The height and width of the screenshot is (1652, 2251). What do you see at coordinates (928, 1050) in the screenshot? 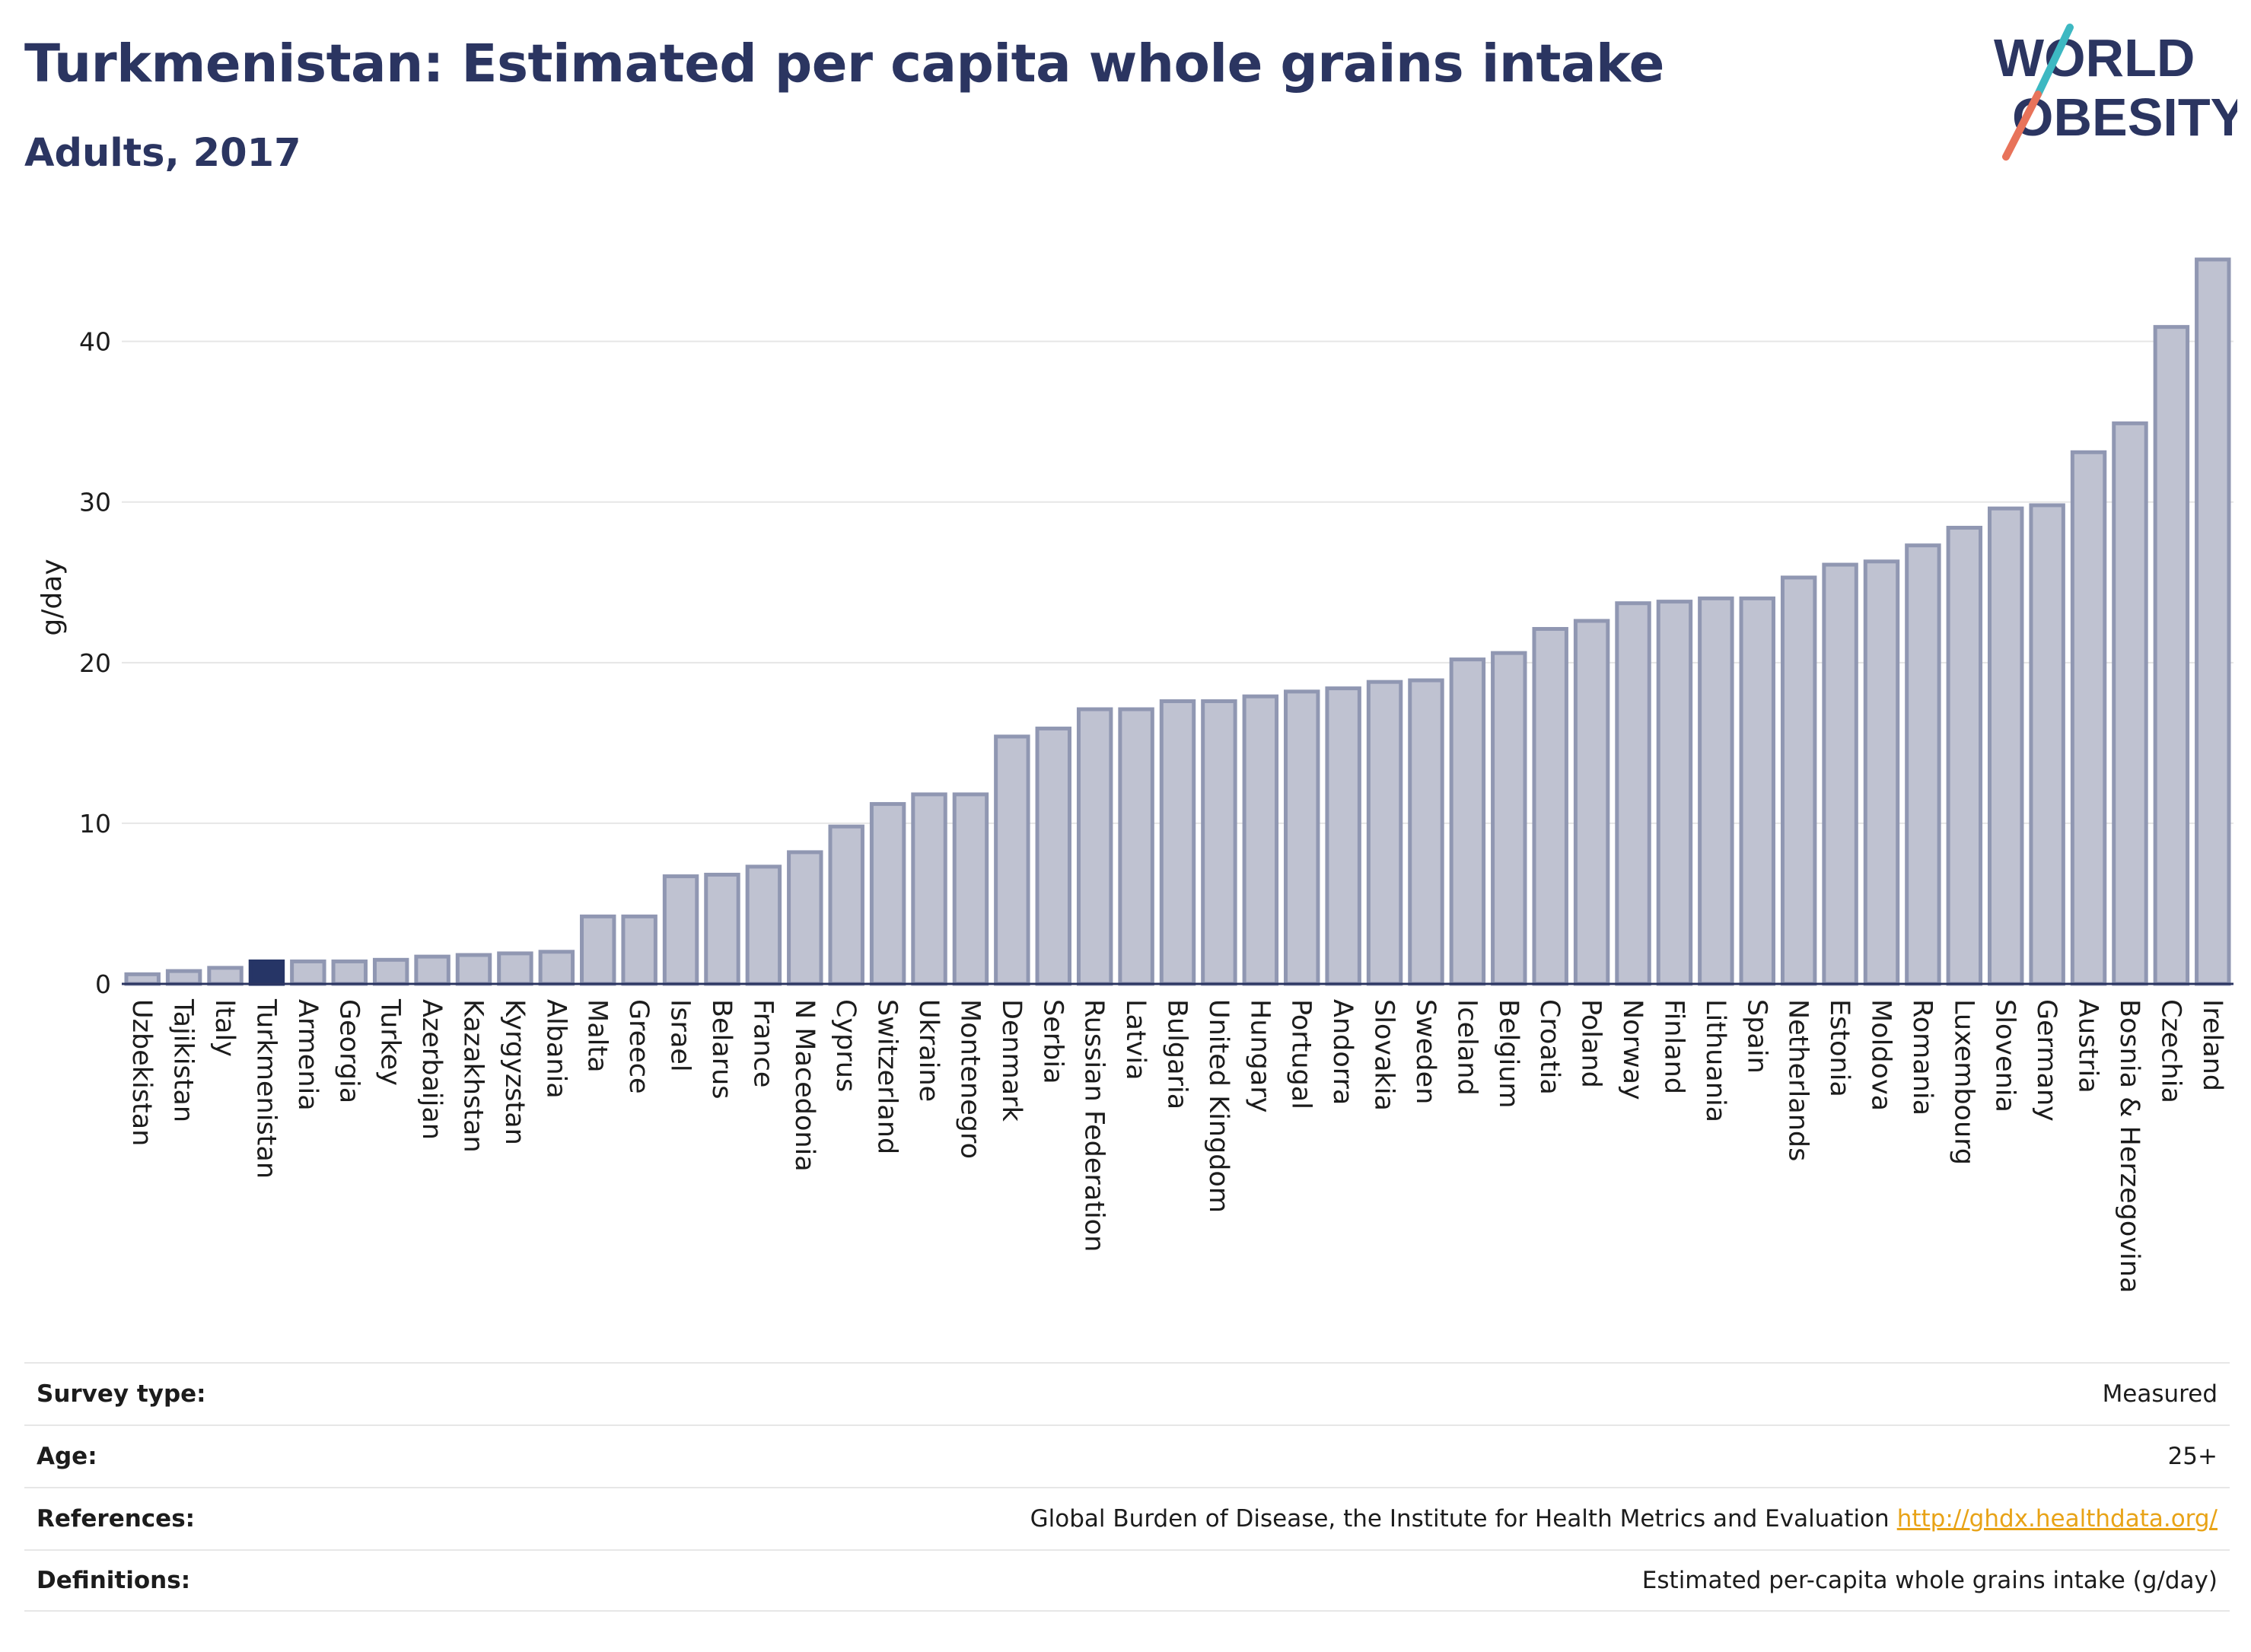
I see `x-tick-label: Ukraine` at bounding box center [928, 1050].